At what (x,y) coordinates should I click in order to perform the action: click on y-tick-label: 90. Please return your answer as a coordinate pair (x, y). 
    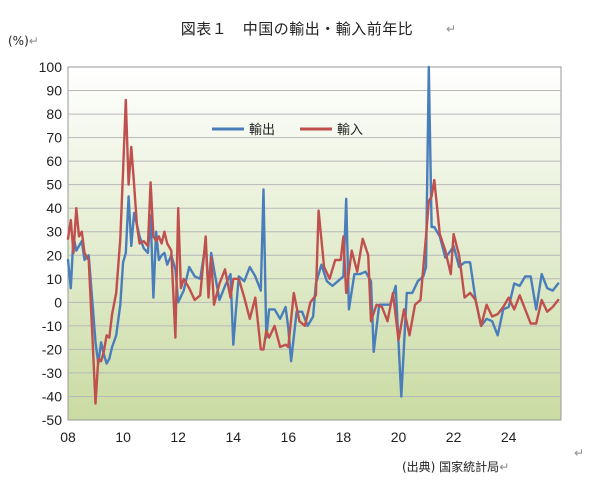
    Looking at the image, I should click on (54, 91).